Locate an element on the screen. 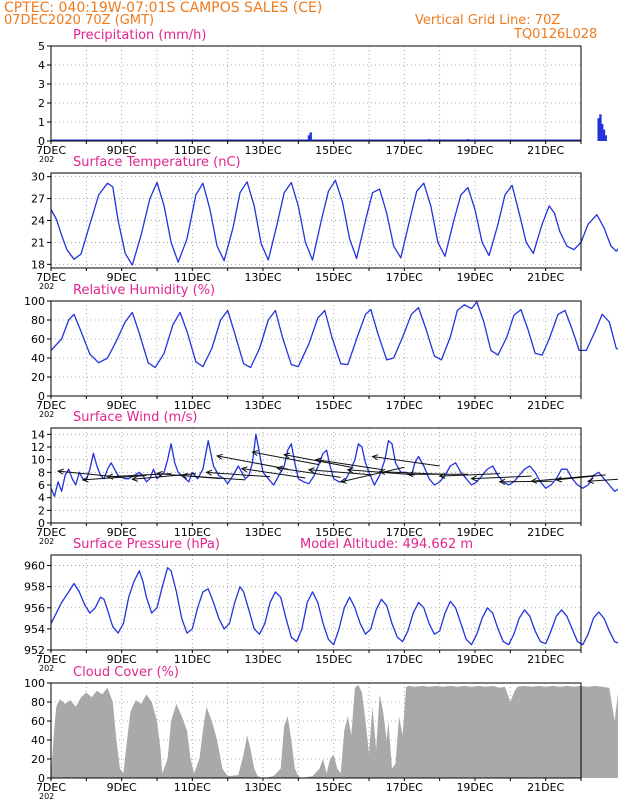  y-tick-label: 2 is located at coordinates (41, 103).